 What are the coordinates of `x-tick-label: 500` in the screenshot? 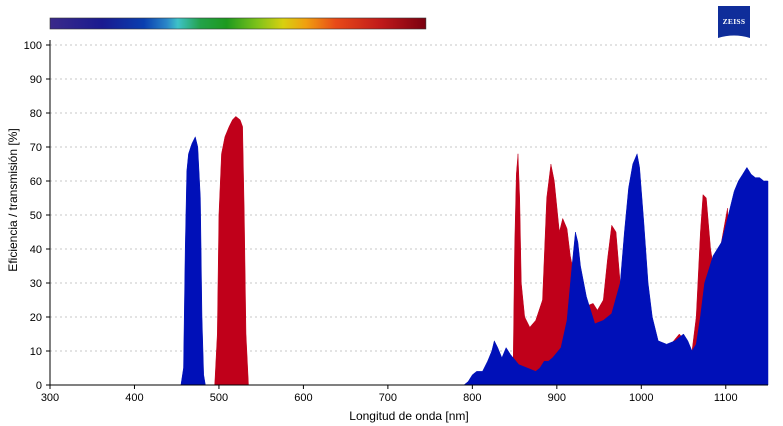 It's located at (219, 398).